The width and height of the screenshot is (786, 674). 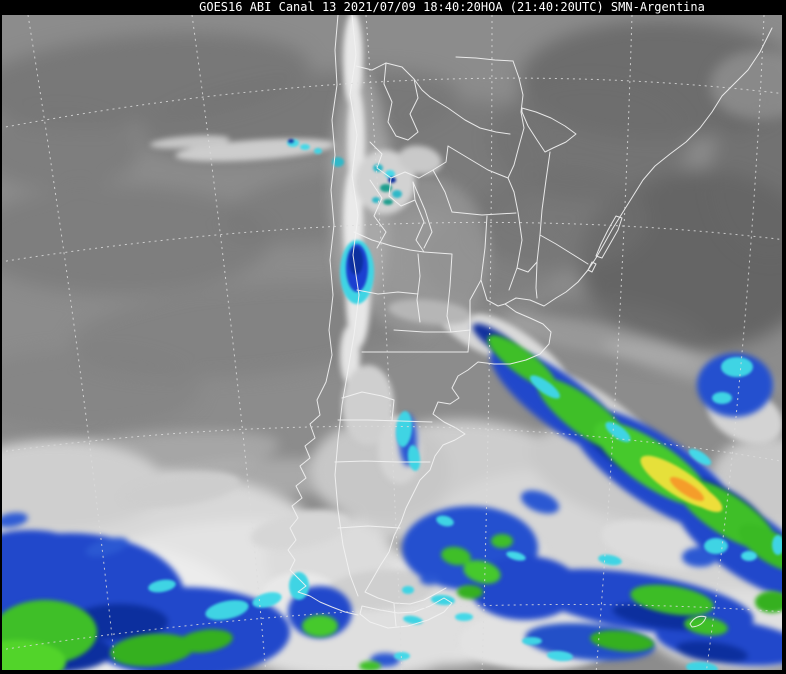 What do you see at coordinates (382, 461) in the screenshot?
I see `chubut-south-border` at bounding box center [382, 461].